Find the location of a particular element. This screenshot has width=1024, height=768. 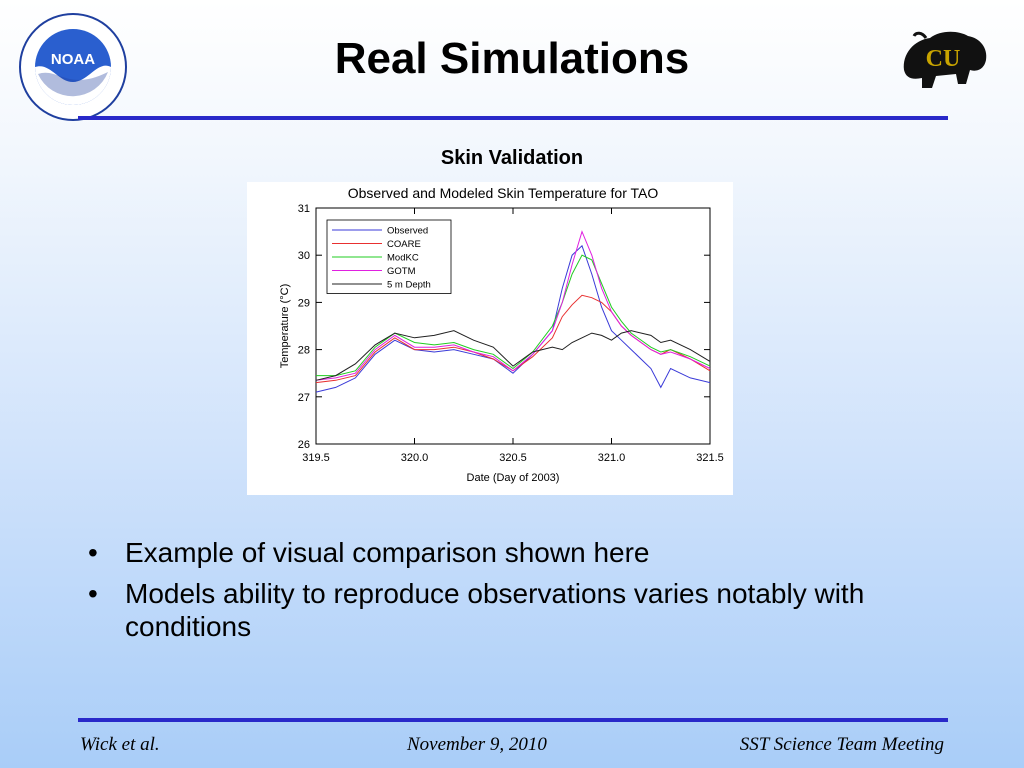

noaa-logo-text: NOAA is located at coordinates (73, 59).